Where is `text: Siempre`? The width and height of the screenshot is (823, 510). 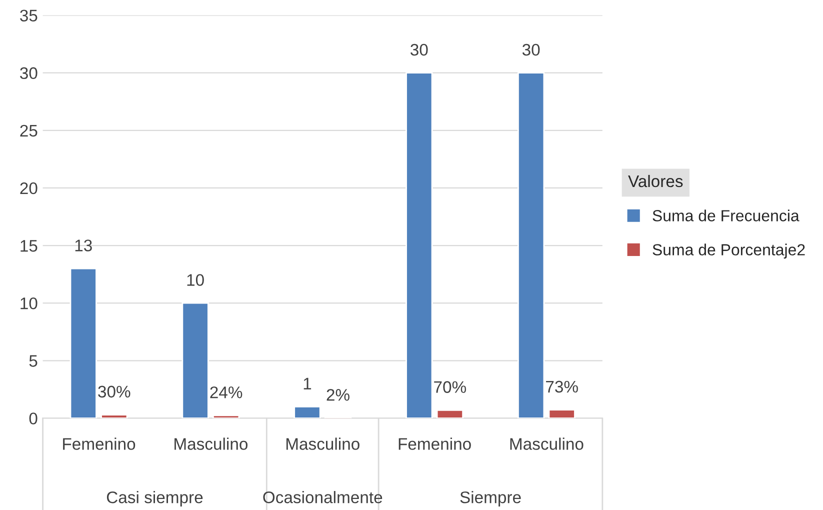 text: Siempre is located at coordinates (490, 499).